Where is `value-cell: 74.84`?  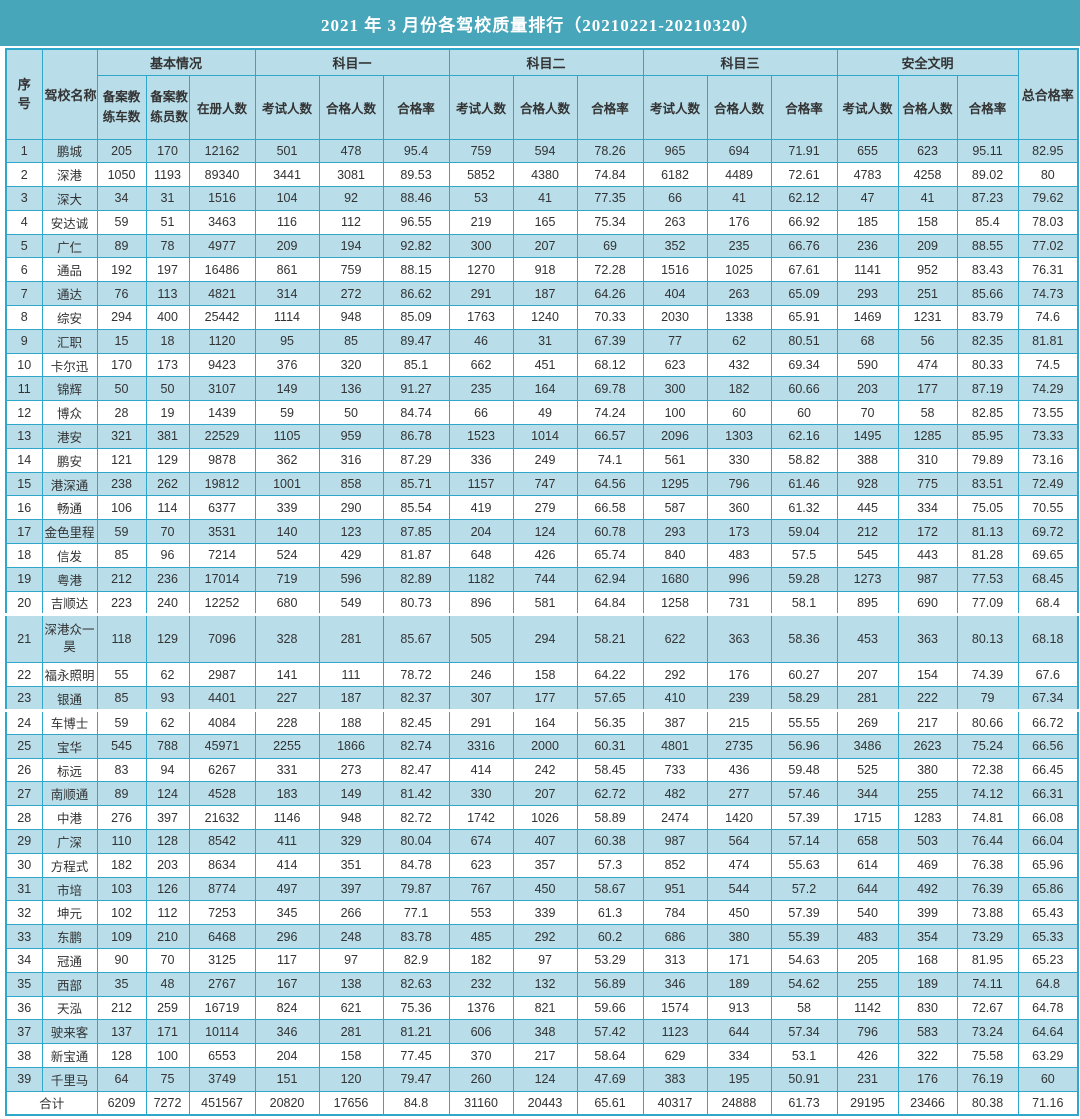 value-cell: 74.84 is located at coordinates (610, 175).